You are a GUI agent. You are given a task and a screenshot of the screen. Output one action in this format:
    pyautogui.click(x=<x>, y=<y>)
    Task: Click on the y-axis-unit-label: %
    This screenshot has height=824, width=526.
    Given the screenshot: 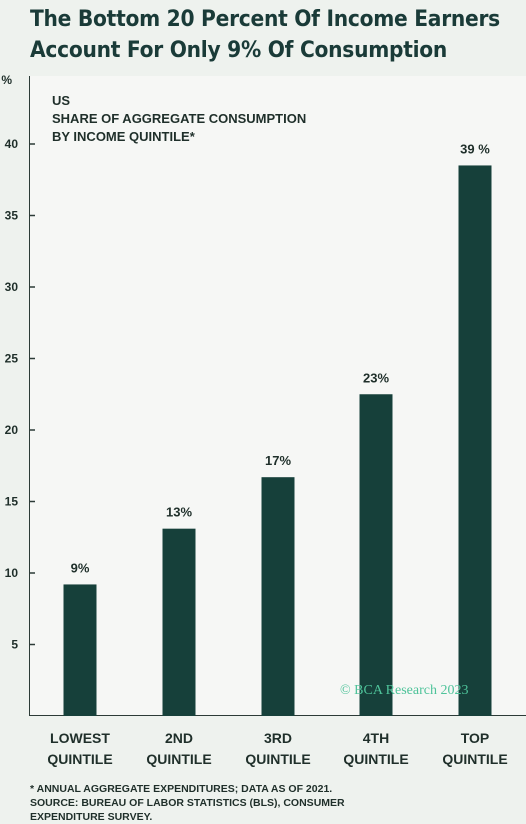 What is the action you would take?
    pyautogui.click(x=6, y=80)
    